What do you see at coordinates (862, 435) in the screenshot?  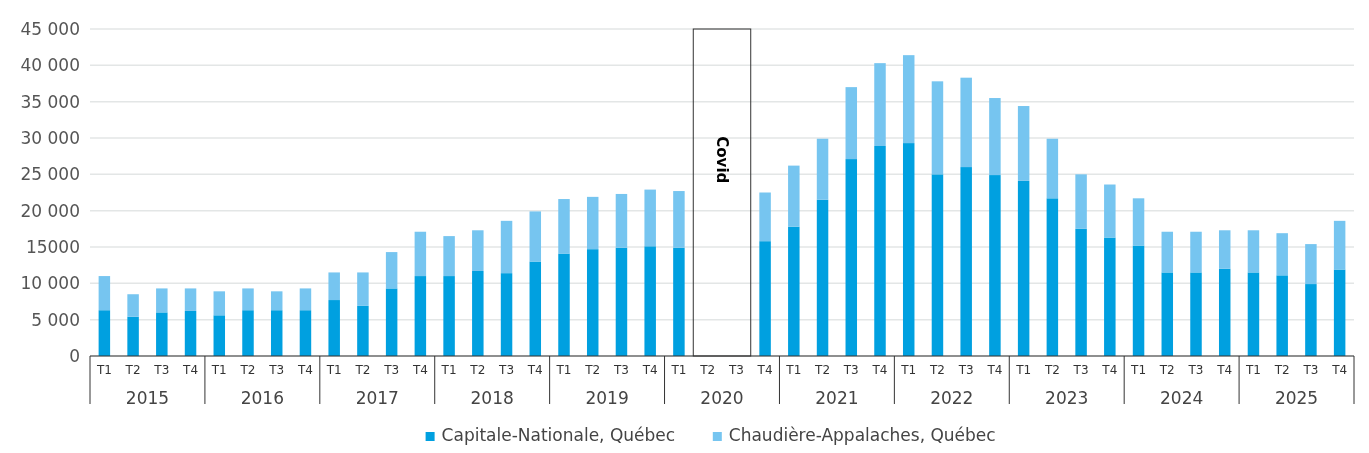 I see `legend-label: Chaudière-Appalaches, Québec` at bounding box center [862, 435].